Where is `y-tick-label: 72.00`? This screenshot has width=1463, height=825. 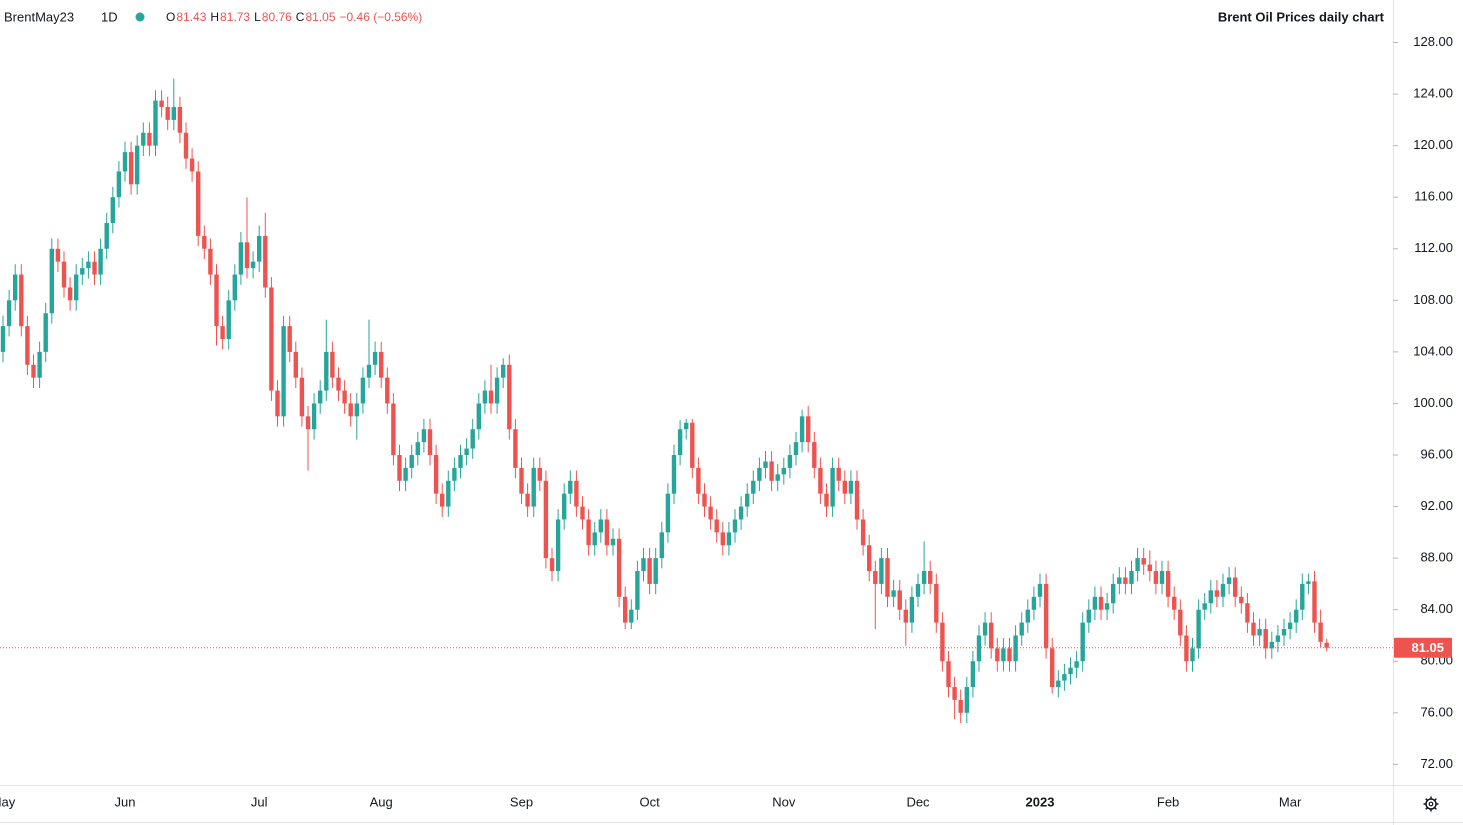
y-tick-label: 72.00 is located at coordinates (1436, 763).